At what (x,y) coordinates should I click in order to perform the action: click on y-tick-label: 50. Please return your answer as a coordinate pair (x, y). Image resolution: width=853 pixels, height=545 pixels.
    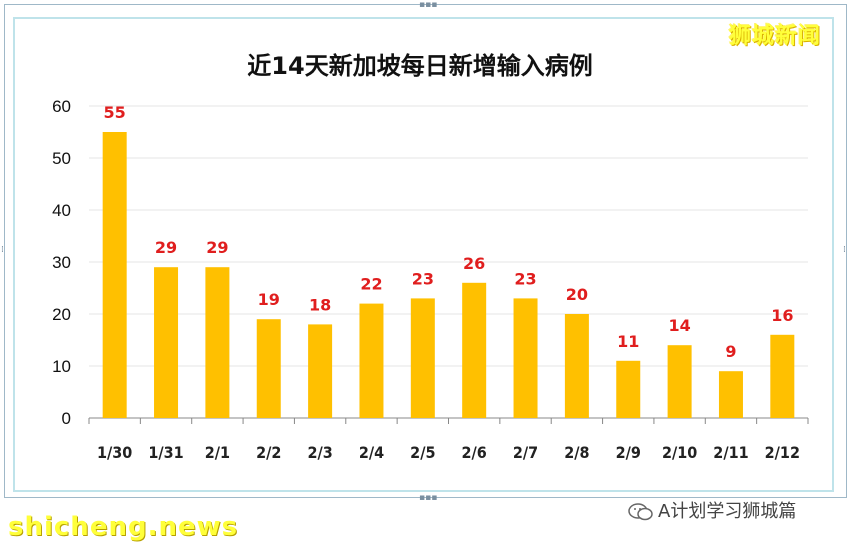
    Looking at the image, I should click on (61, 158).